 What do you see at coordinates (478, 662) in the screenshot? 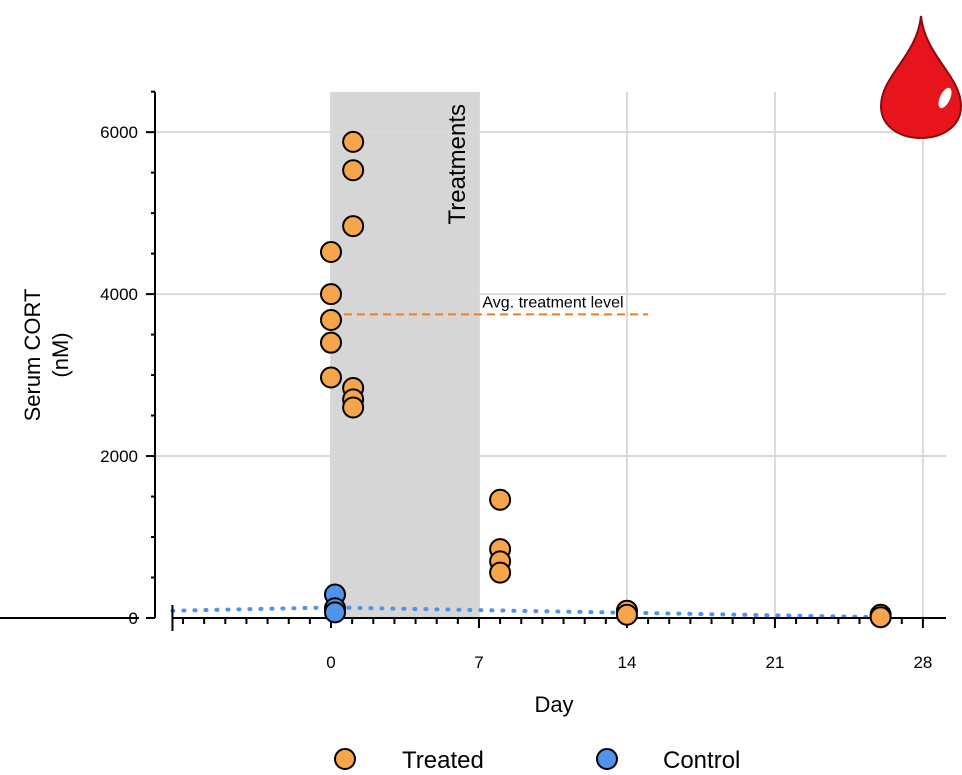
I see `x-tick-label: 7` at bounding box center [478, 662].